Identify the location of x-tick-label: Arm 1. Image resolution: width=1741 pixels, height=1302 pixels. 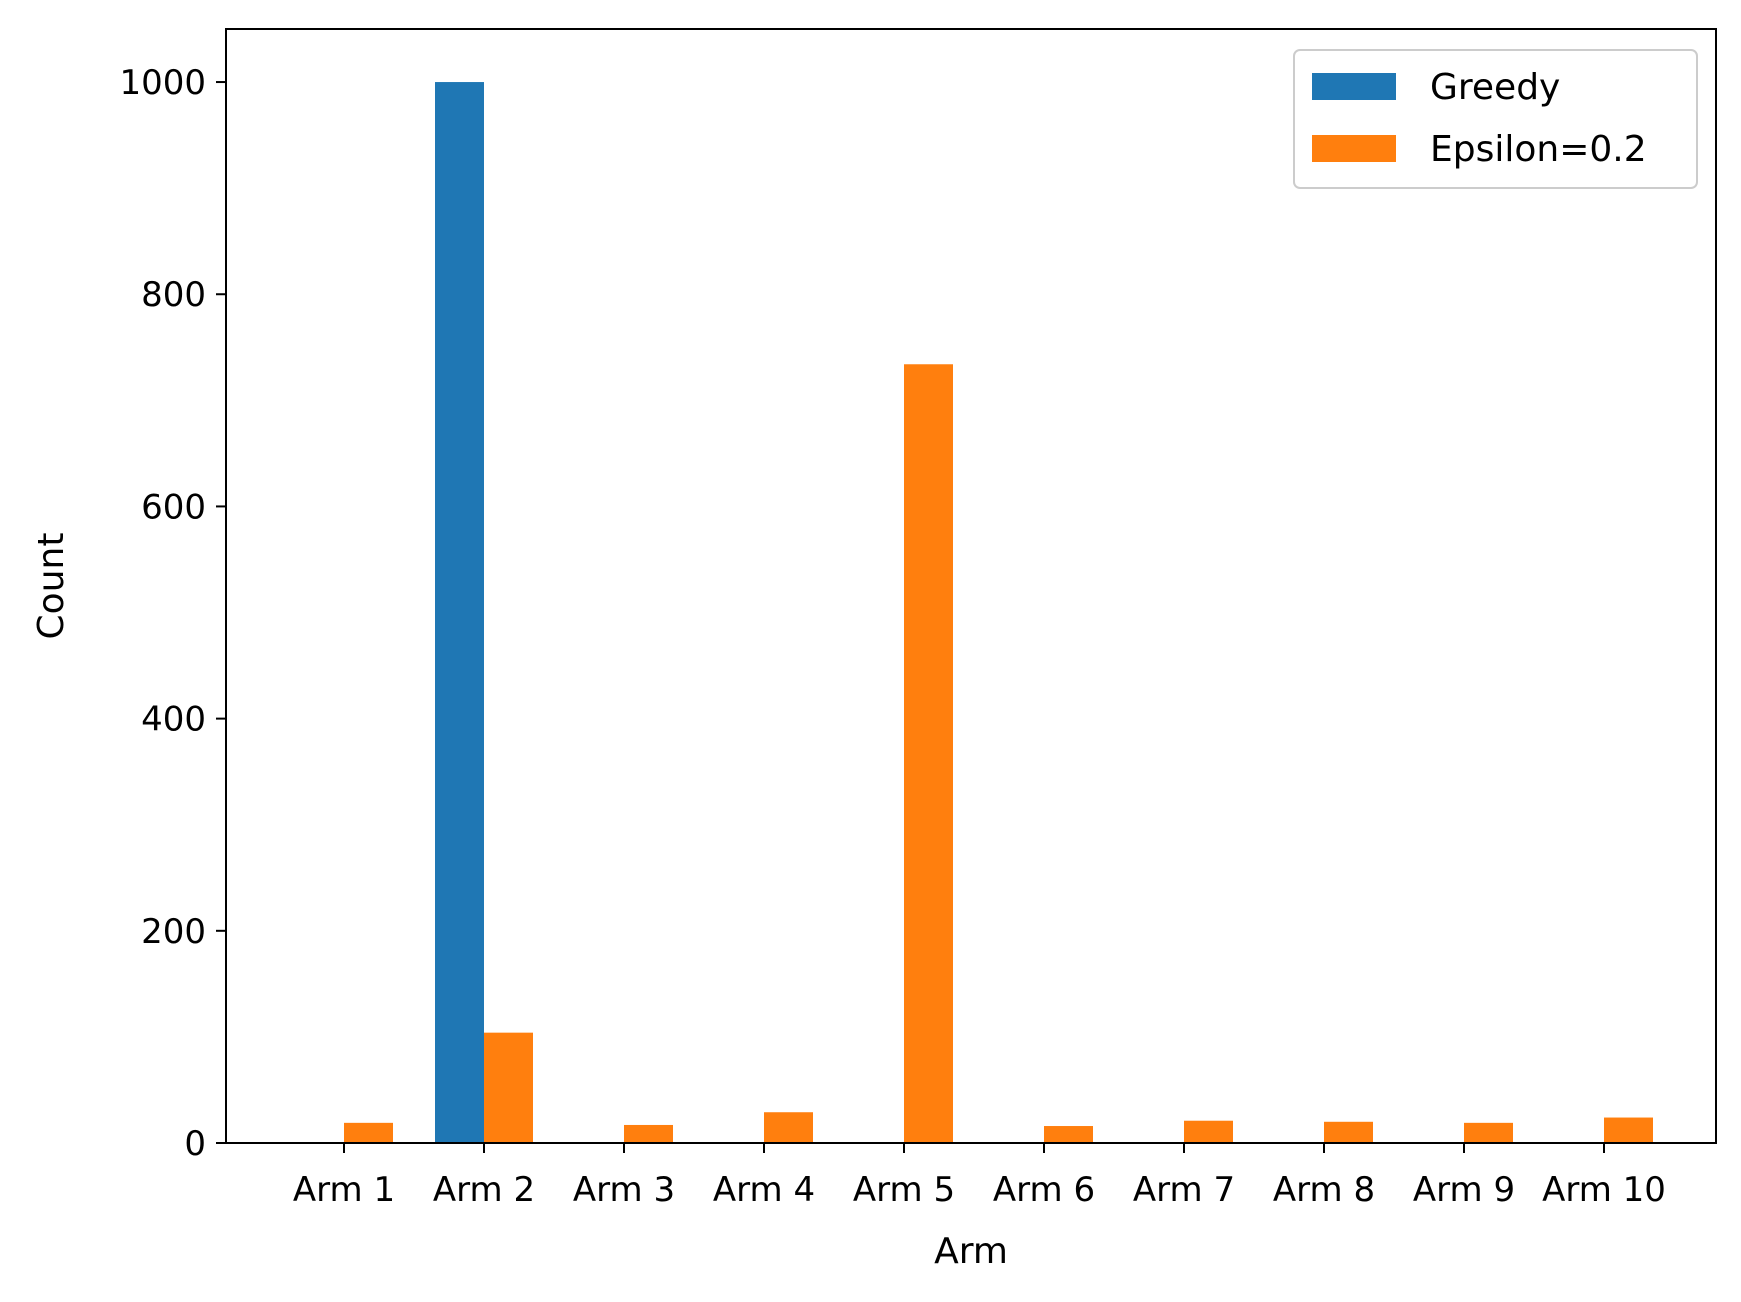
(344, 1190).